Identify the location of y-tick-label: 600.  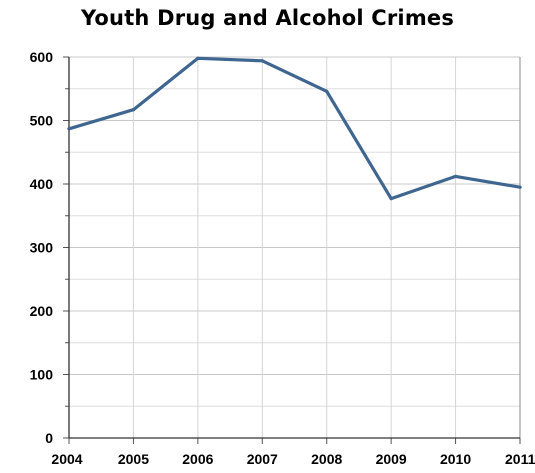
(42, 57).